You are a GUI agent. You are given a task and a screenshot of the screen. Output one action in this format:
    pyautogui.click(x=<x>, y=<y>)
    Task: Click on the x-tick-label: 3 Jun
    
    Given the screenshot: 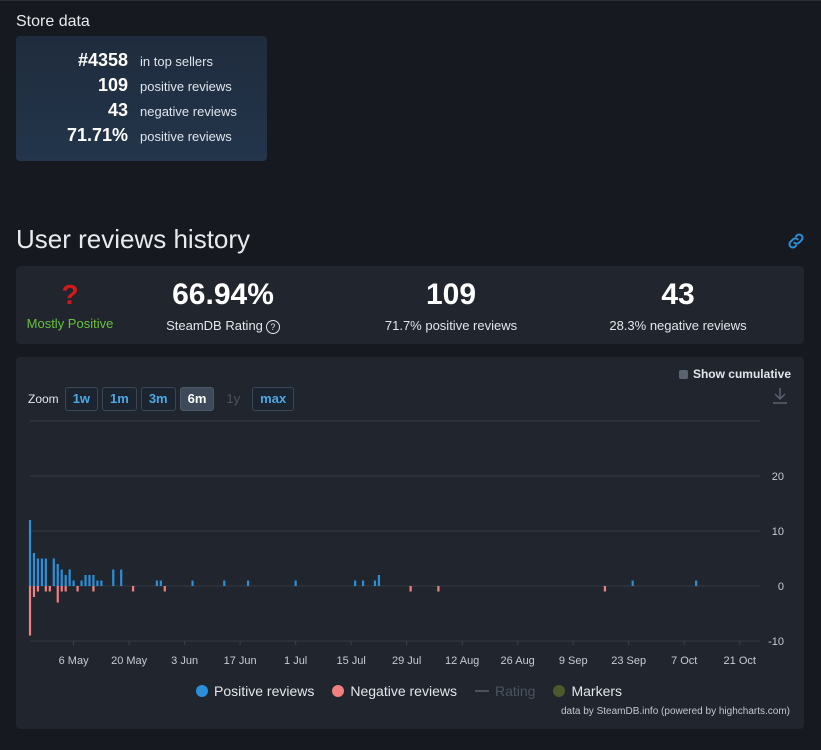 What is the action you would take?
    pyautogui.click(x=184, y=661)
    